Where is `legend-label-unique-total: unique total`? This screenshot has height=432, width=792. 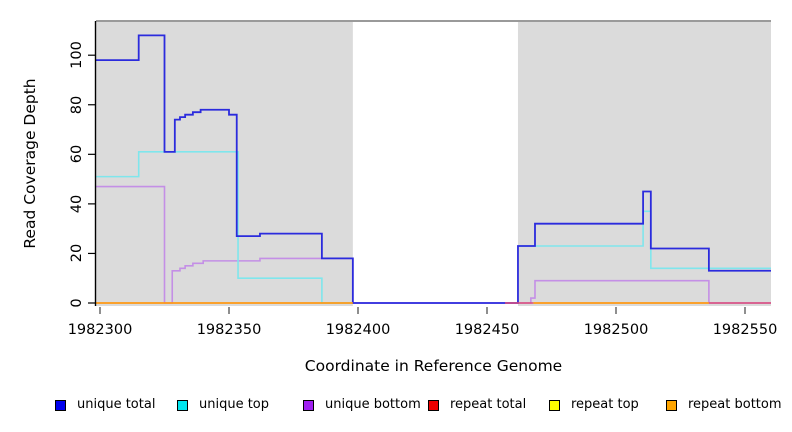 legend-label-unique-total: unique total is located at coordinates (116, 404).